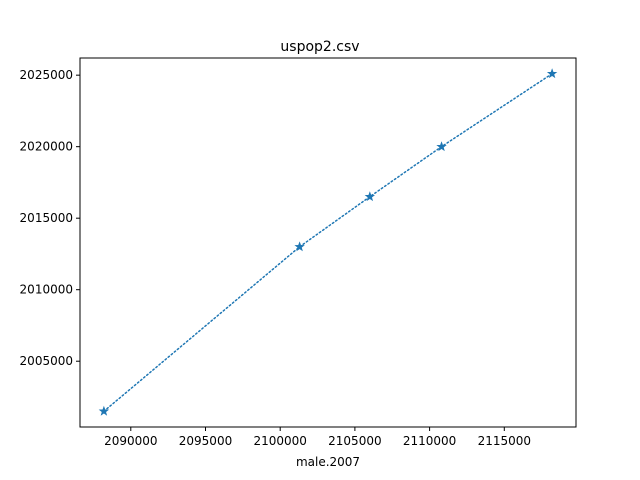 Image resolution: width=640 pixels, height=480 pixels. Describe the element at coordinates (46, 290) in the screenshot. I see `y-tick-label: 2010000` at that location.